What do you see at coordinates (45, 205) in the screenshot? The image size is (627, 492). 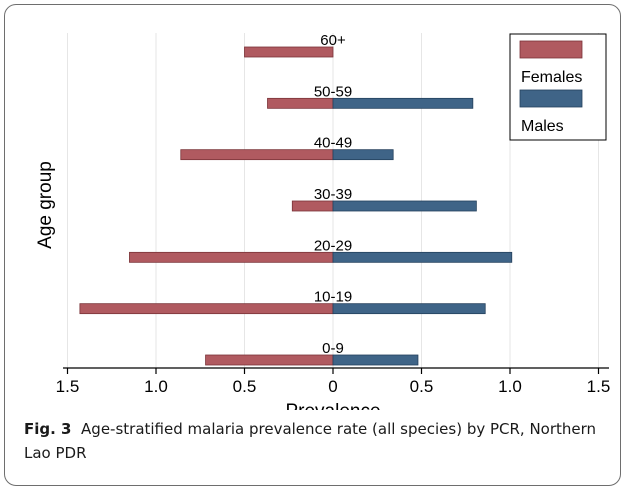 I see `y-axis-label: Age group` at bounding box center [45, 205].